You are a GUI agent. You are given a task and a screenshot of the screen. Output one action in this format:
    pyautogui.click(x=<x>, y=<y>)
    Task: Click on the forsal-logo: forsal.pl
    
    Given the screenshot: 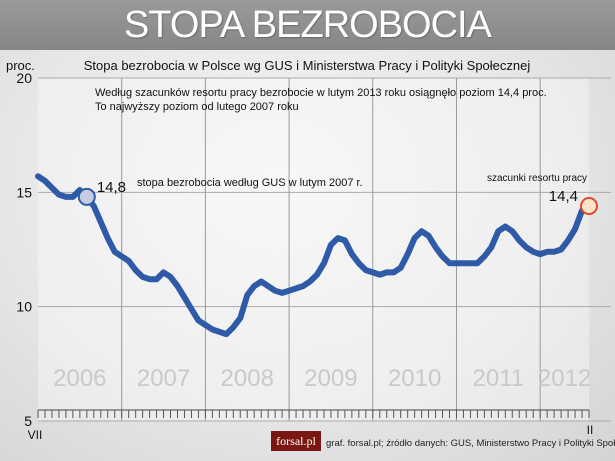 What is the action you would take?
    pyautogui.click(x=296, y=441)
    